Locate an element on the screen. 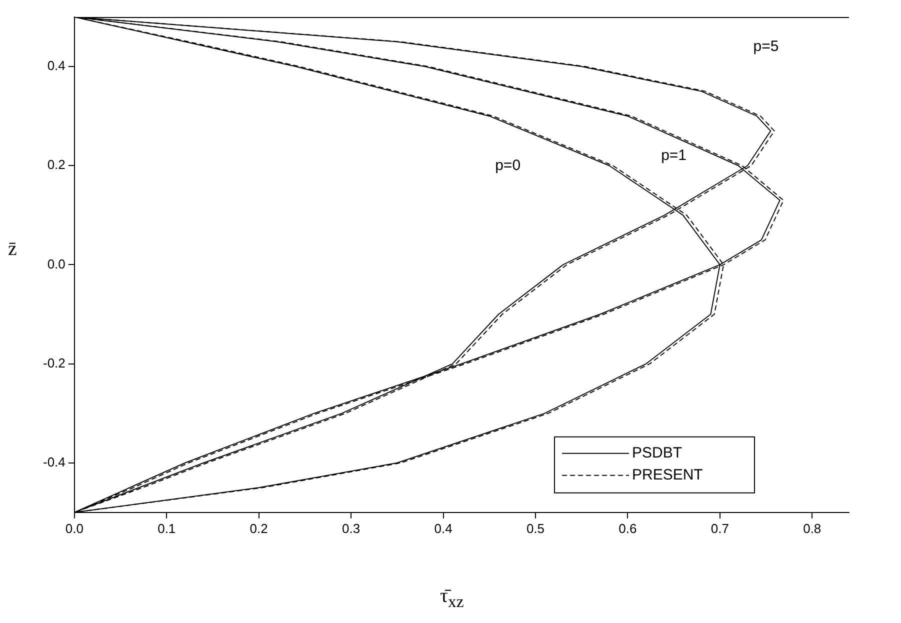 Image resolution: width=901 pixels, height=623 pixels. y-axis-title: z̄ is located at coordinates (12, 249).